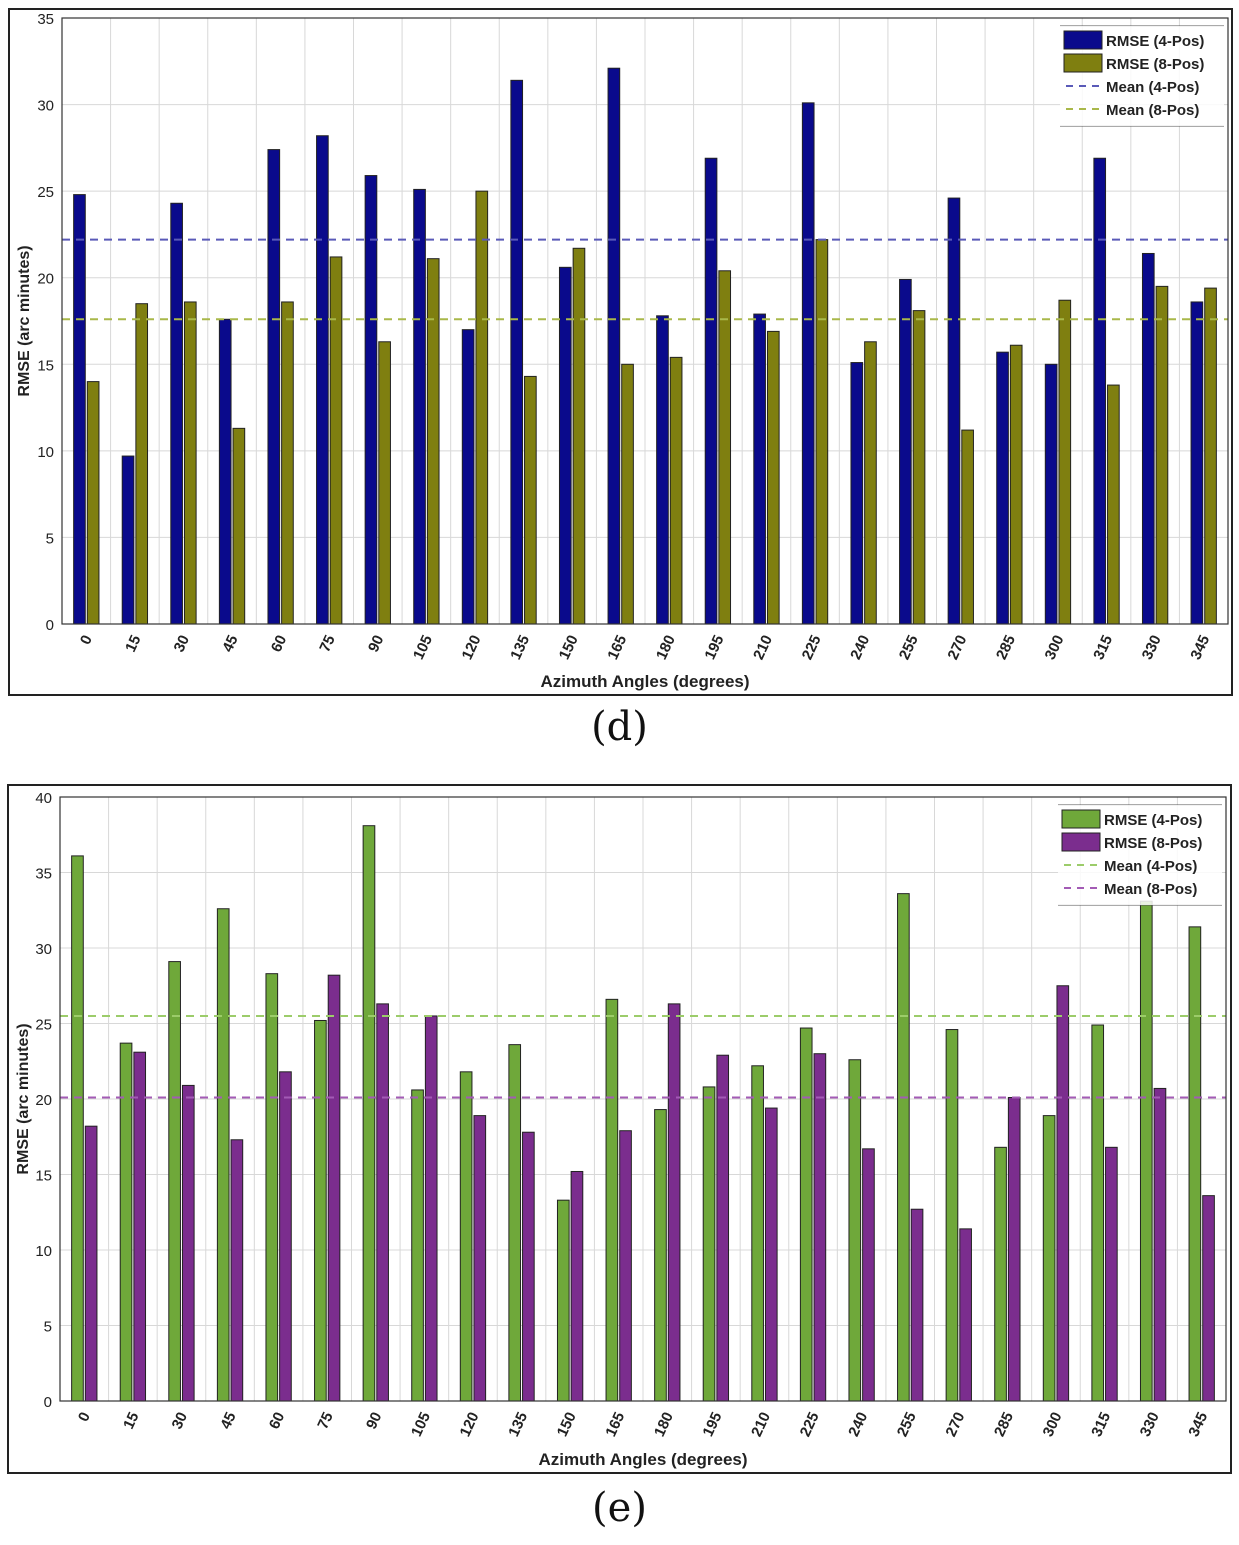 The height and width of the screenshot is (1545, 1239). Describe the element at coordinates (43, 1176) in the screenshot. I see `y-tick-label: 15` at that location.